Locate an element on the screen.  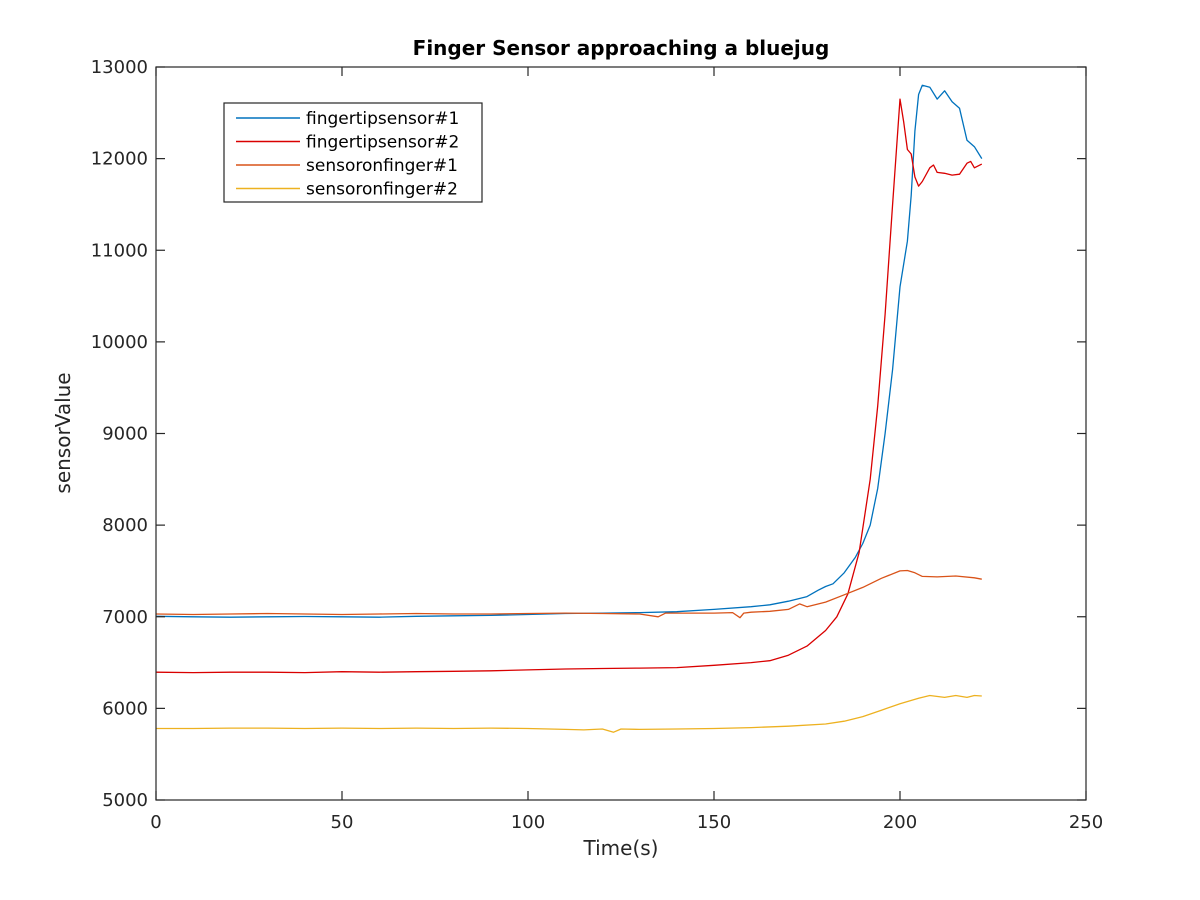
legend-label: fingertipsensor#2 is located at coordinates (382, 143).